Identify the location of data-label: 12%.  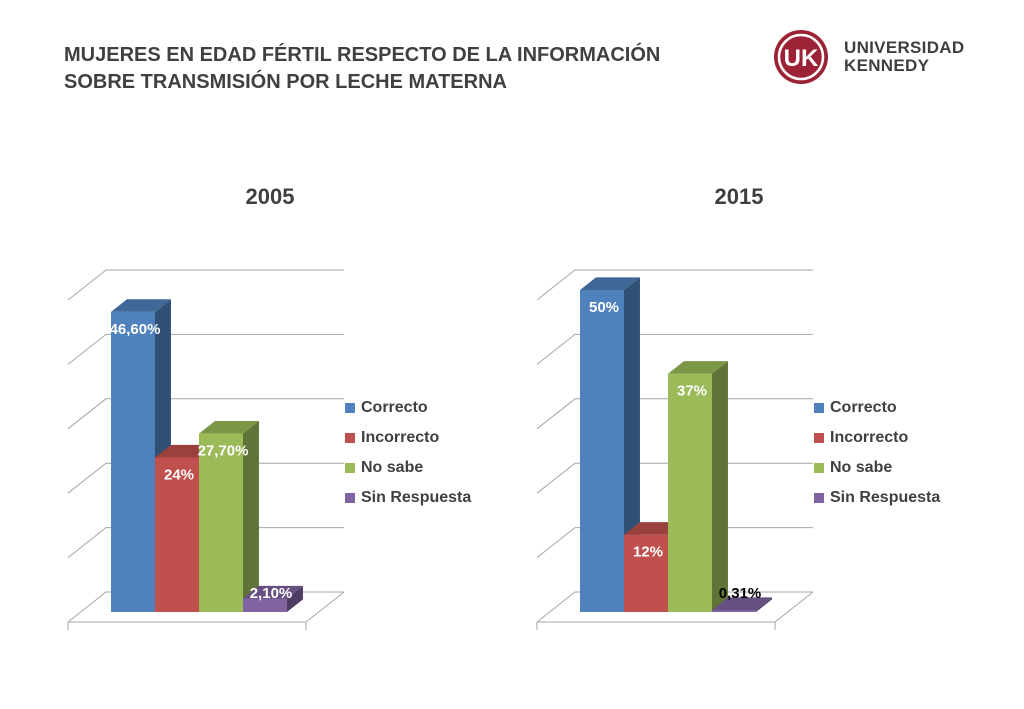
(648, 552).